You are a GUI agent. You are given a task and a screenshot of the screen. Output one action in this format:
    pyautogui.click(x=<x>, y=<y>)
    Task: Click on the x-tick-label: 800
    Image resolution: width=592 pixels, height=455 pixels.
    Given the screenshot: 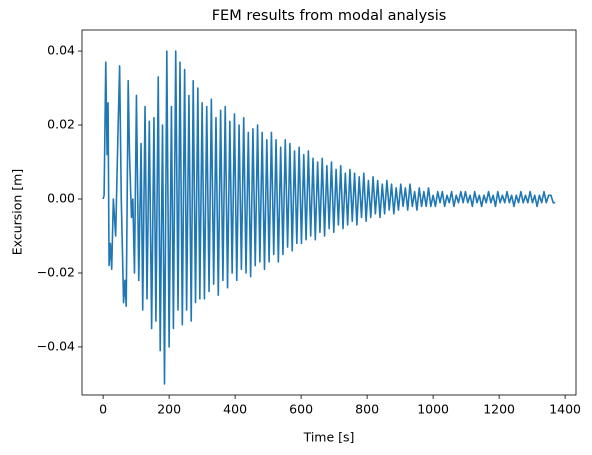 What is the action you would take?
    pyautogui.click(x=367, y=409)
    